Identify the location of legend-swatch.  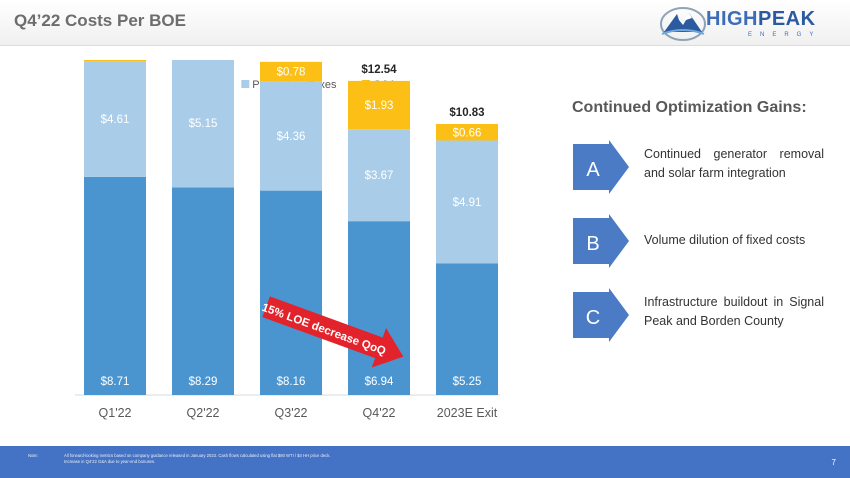
(245, 84).